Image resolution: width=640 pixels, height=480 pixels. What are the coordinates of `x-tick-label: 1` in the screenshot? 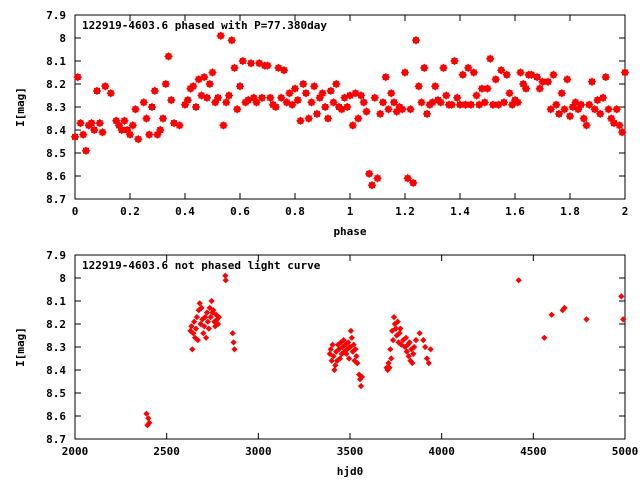 It's located at (350, 211).